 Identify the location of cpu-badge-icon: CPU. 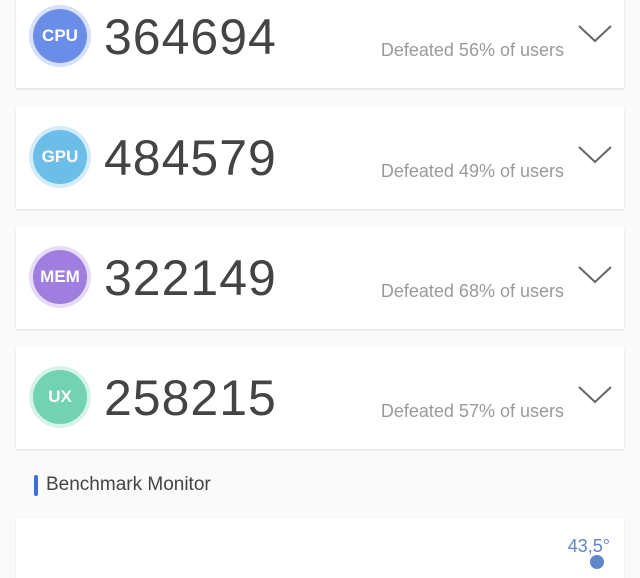
(60, 36).